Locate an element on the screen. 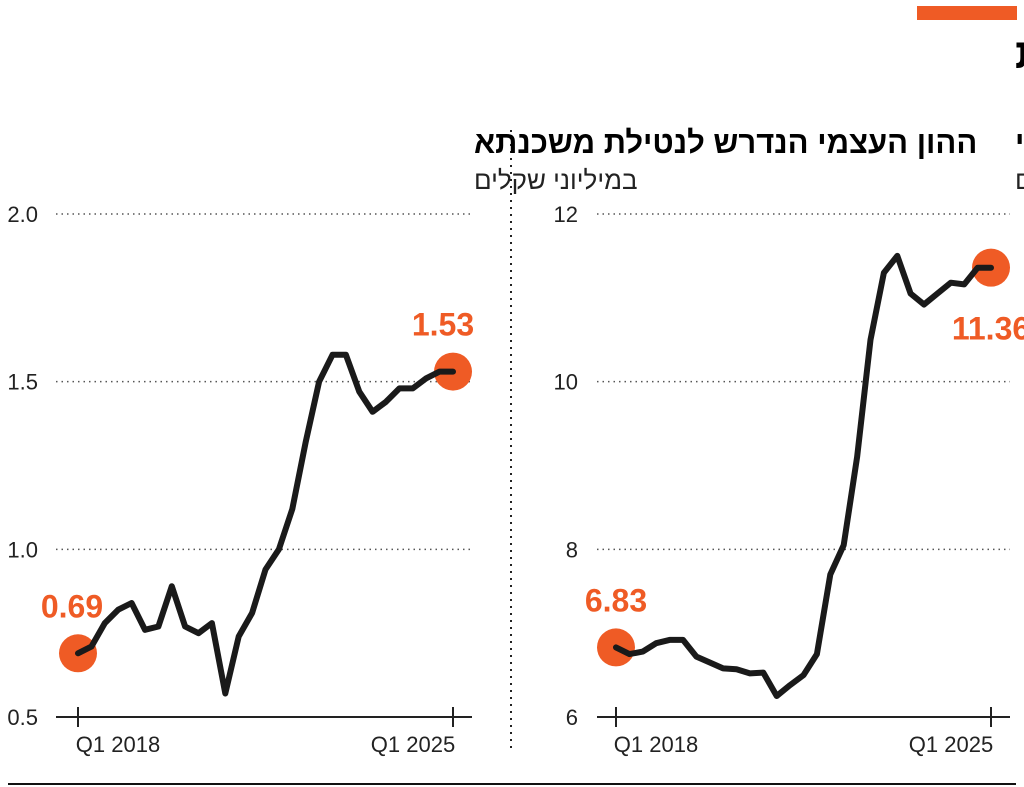 This screenshot has width=1024, height=787. chart-title: החזר המשכנתא החודשי is located at coordinates (1019, 142).